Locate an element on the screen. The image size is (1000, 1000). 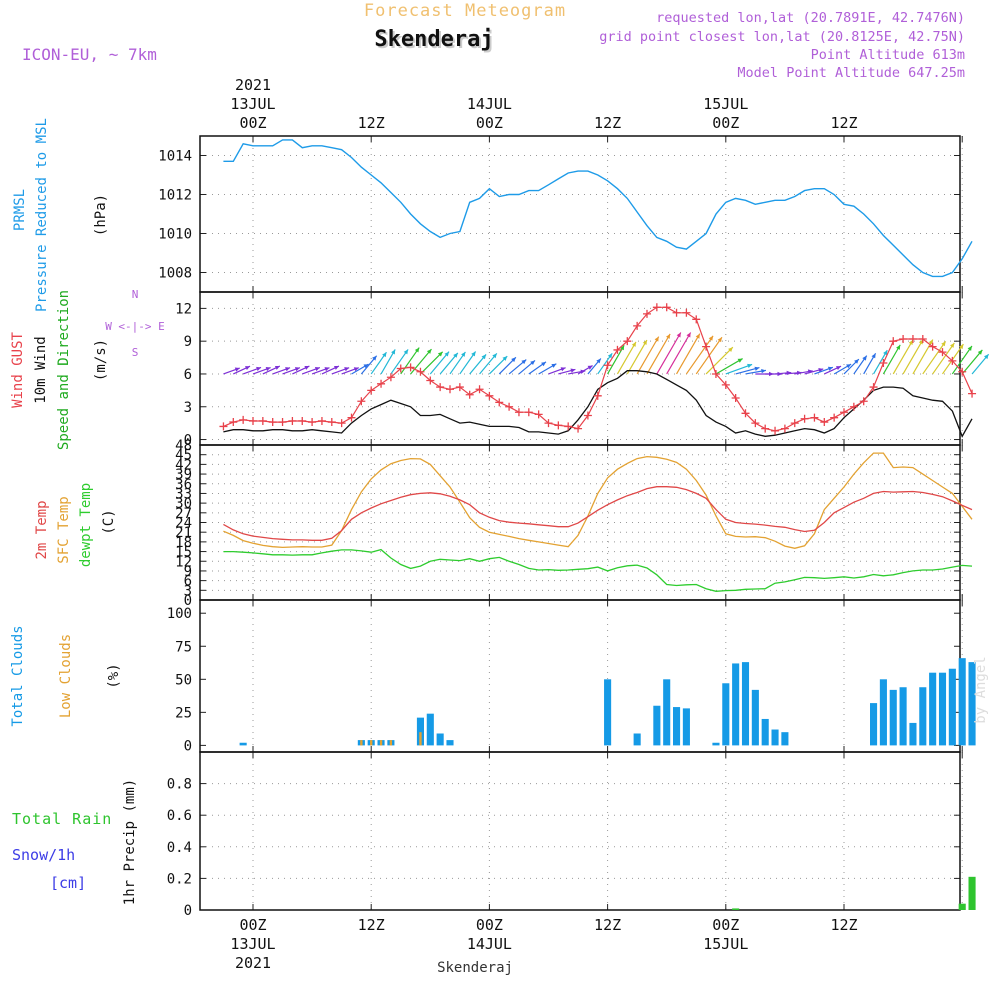
y-tick-label: 0 is located at coordinates (188, 911).